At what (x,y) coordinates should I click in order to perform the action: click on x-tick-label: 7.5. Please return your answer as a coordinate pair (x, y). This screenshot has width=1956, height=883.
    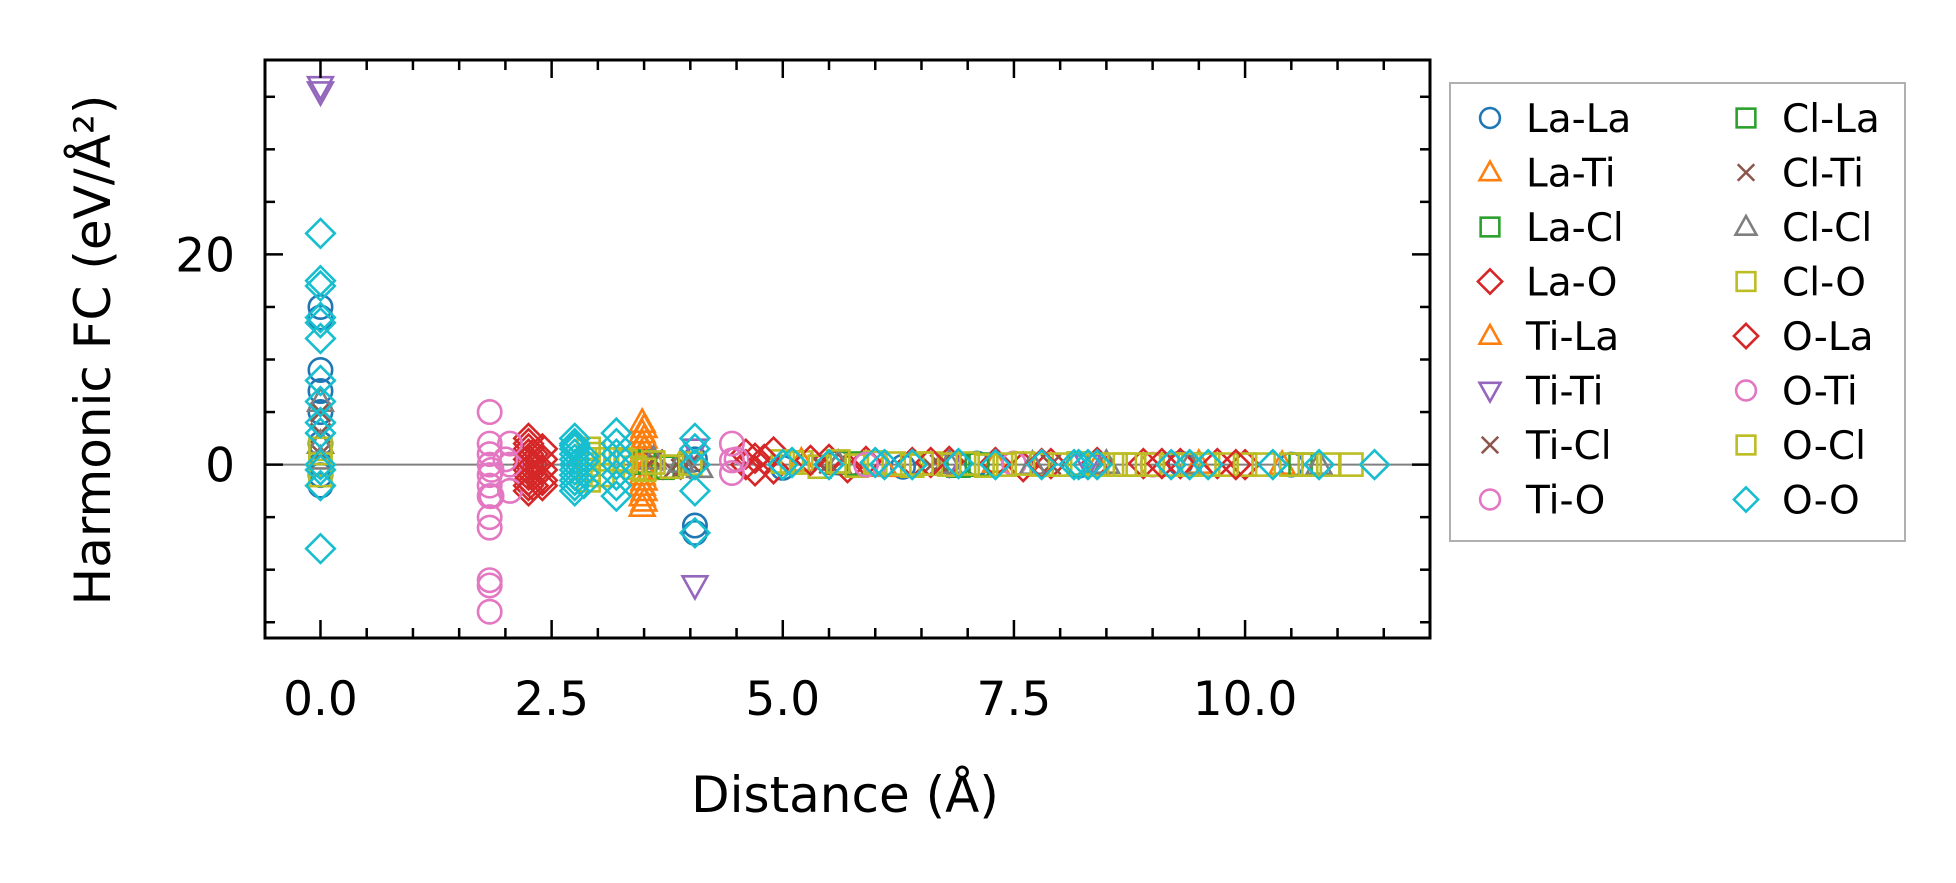
    Looking at the image, I should click on (1014, 699).